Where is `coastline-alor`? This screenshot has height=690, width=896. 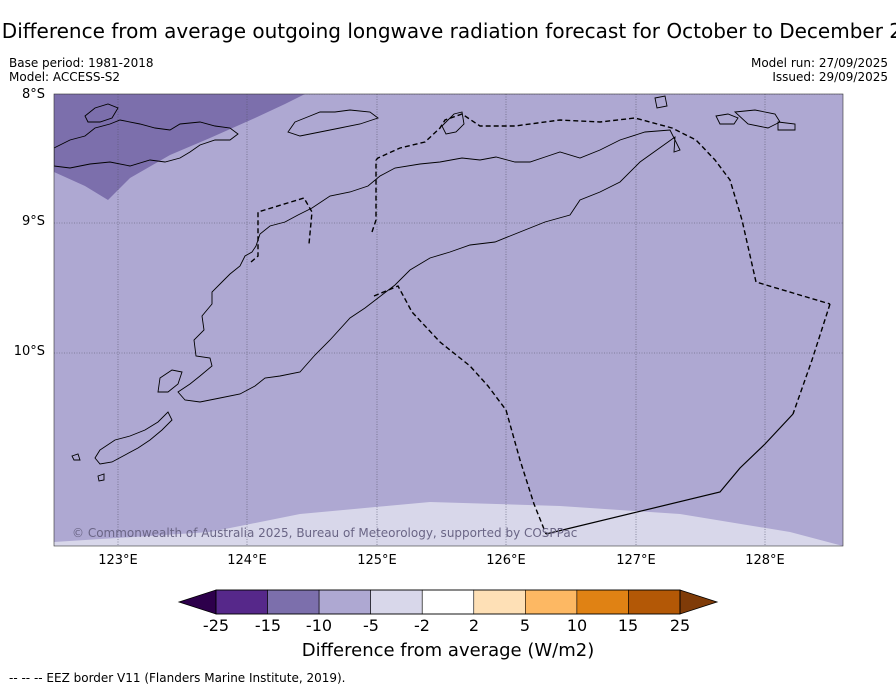
coastline-alor is located at coordinates (146, 144).